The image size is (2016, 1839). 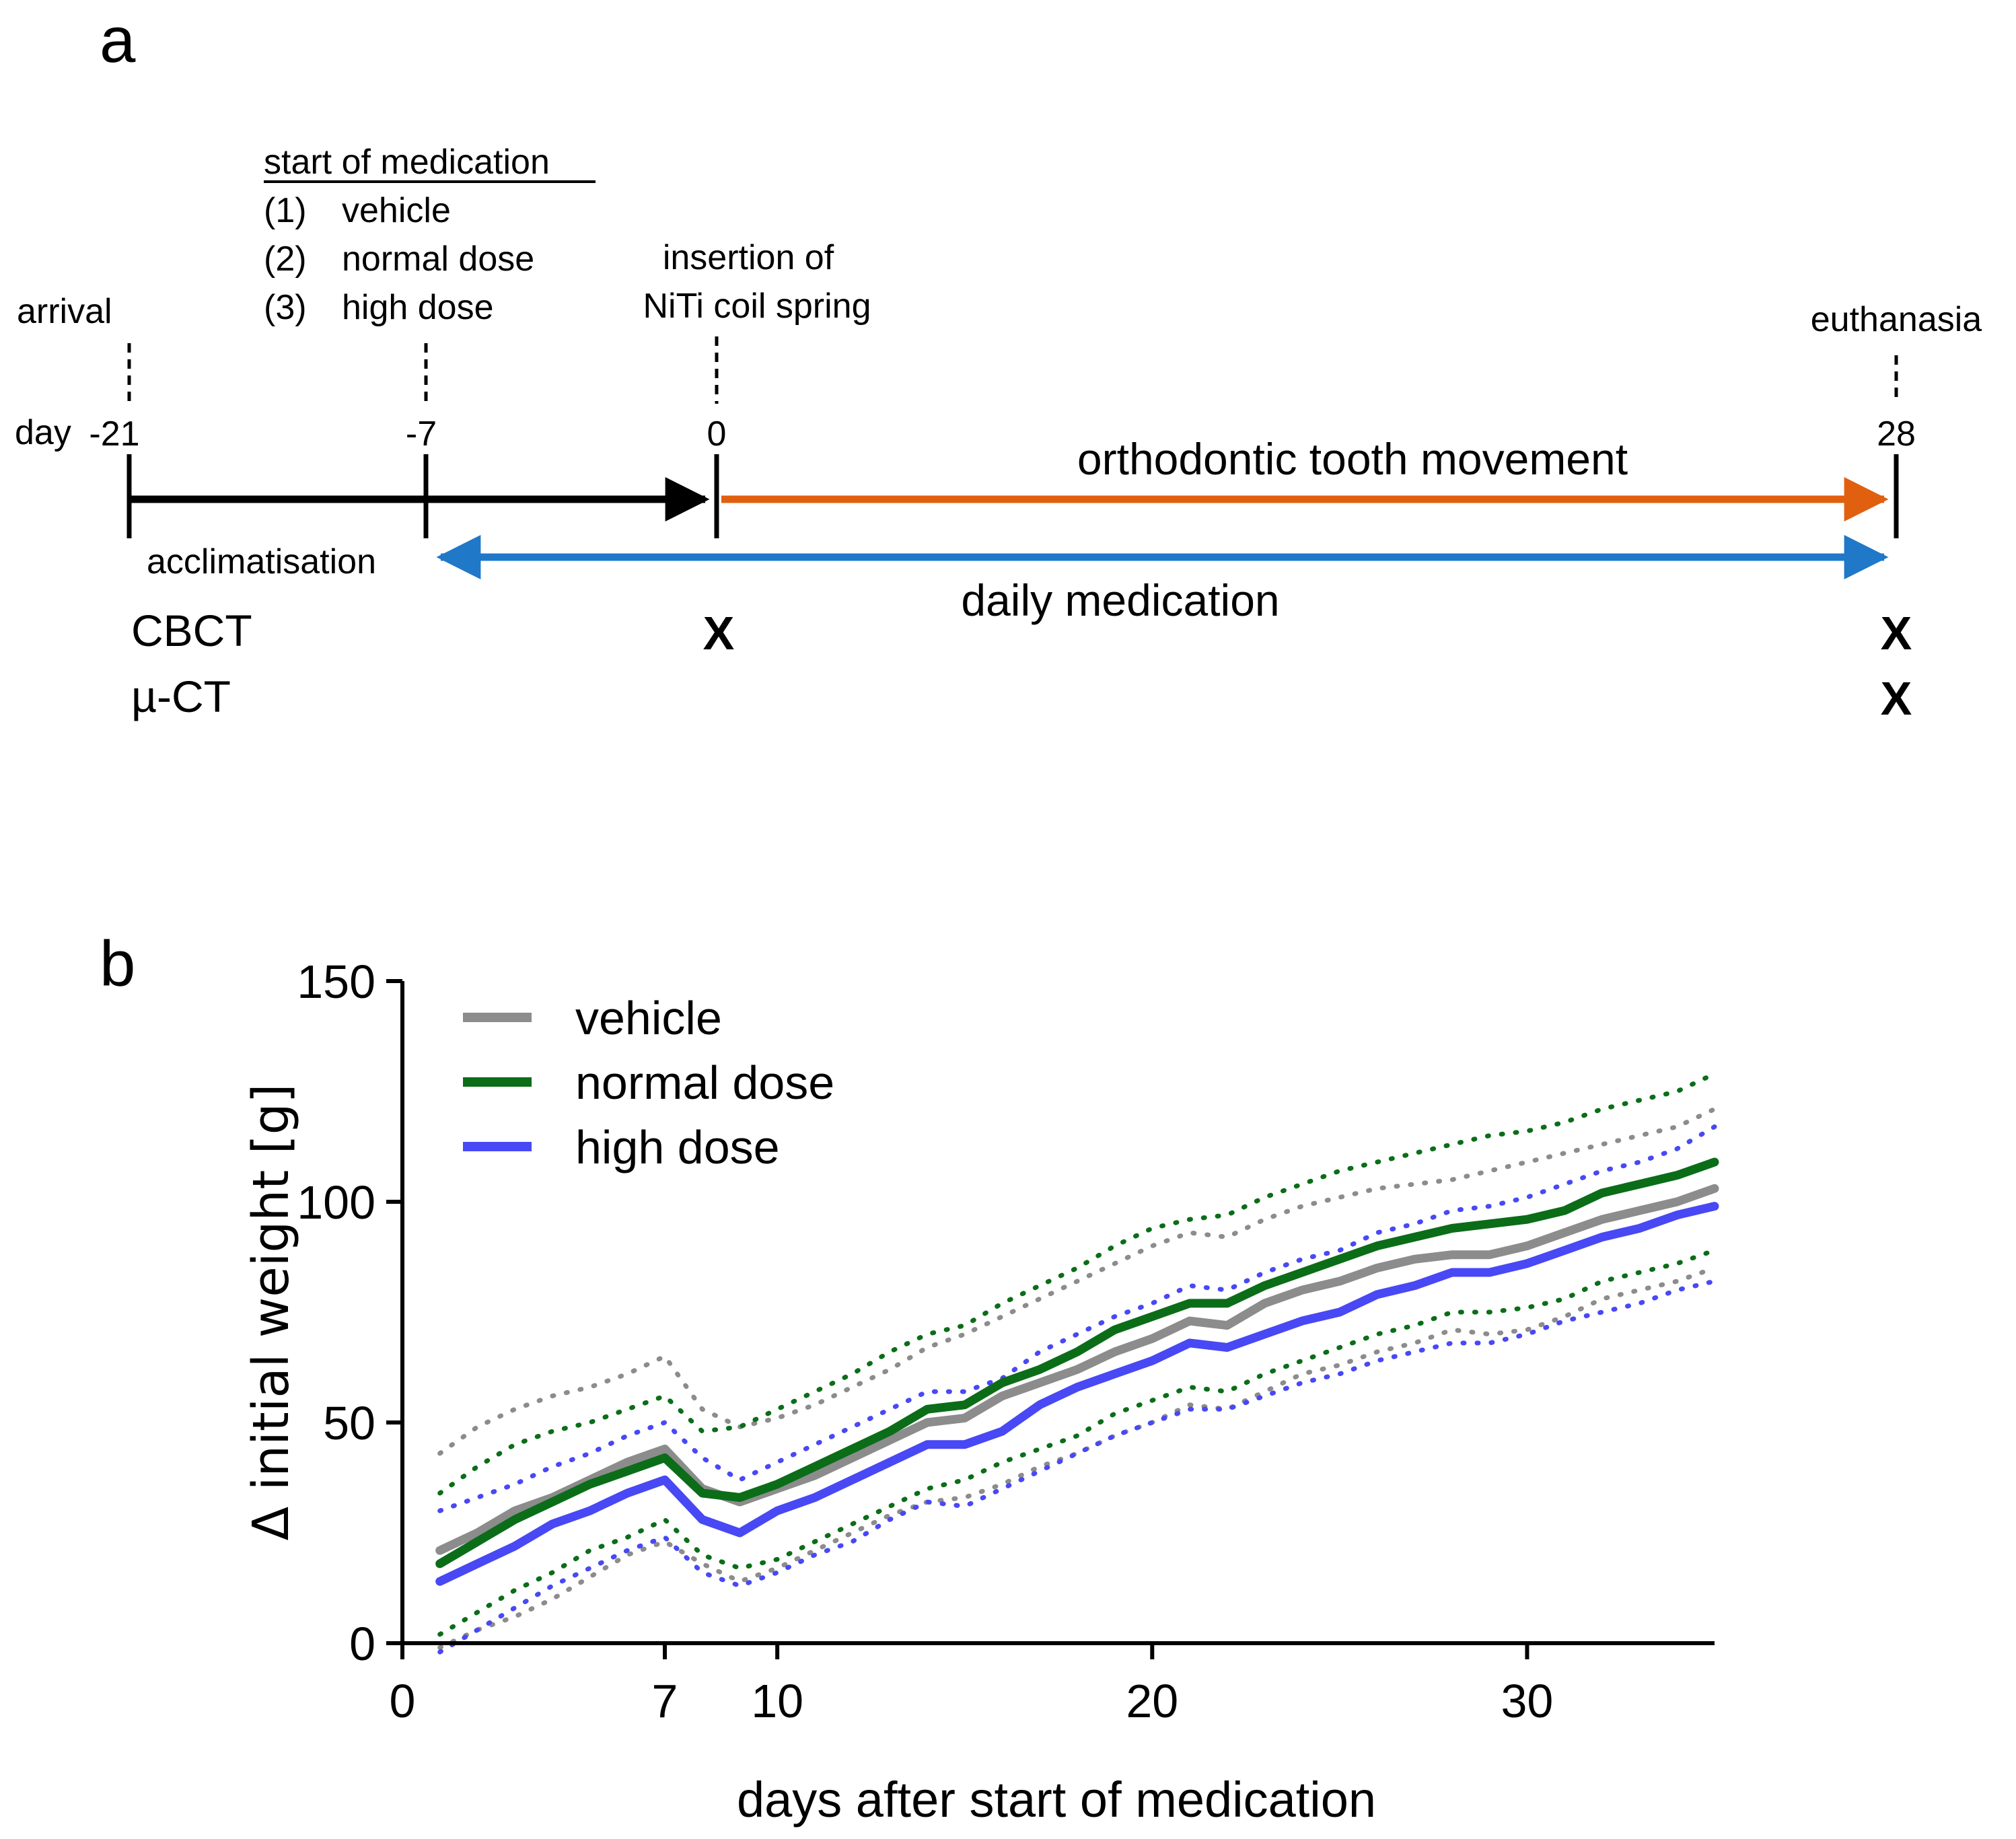 What do you see at coordinates (418, 307) in the screenshot?
I see `medication-label-high-dose: high dose` at bounding box center [418, 307].